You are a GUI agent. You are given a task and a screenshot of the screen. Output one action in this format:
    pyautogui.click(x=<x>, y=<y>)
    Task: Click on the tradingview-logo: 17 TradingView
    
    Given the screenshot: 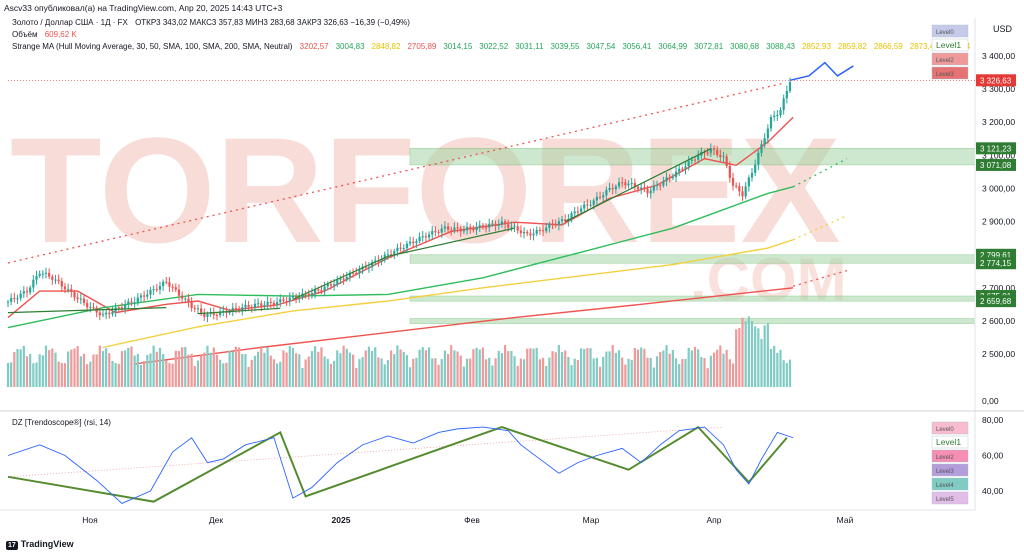 What is the action you would take?
    pyautogui.click(x=40, y=544)
    